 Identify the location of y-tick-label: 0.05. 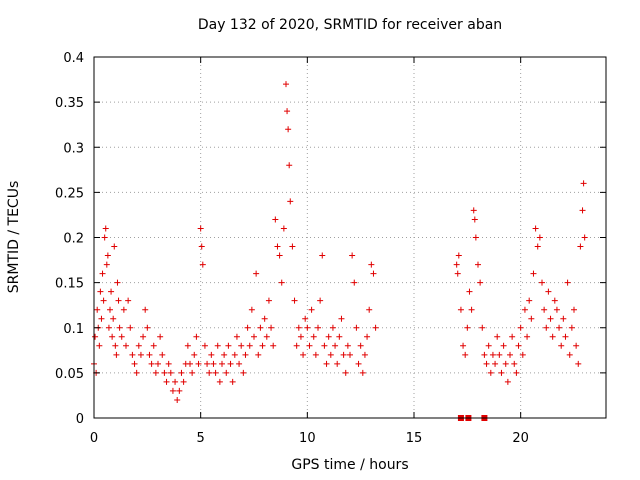
(69, 374).